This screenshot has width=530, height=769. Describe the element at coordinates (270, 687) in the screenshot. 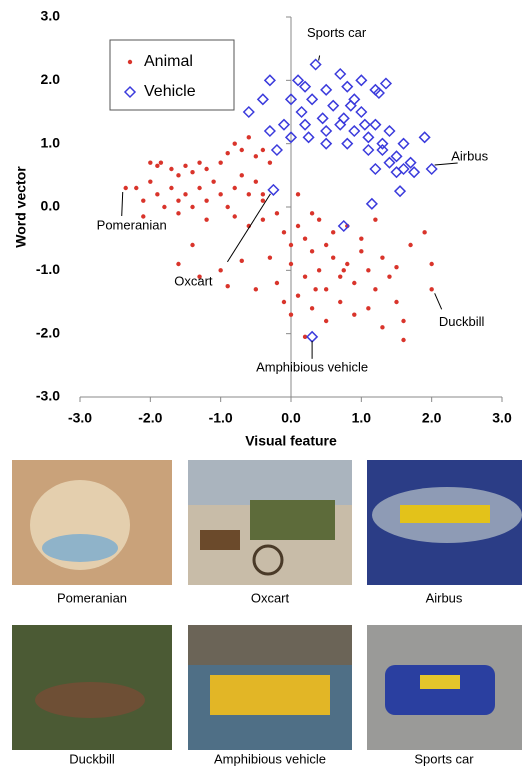

I see `photo` at that location.